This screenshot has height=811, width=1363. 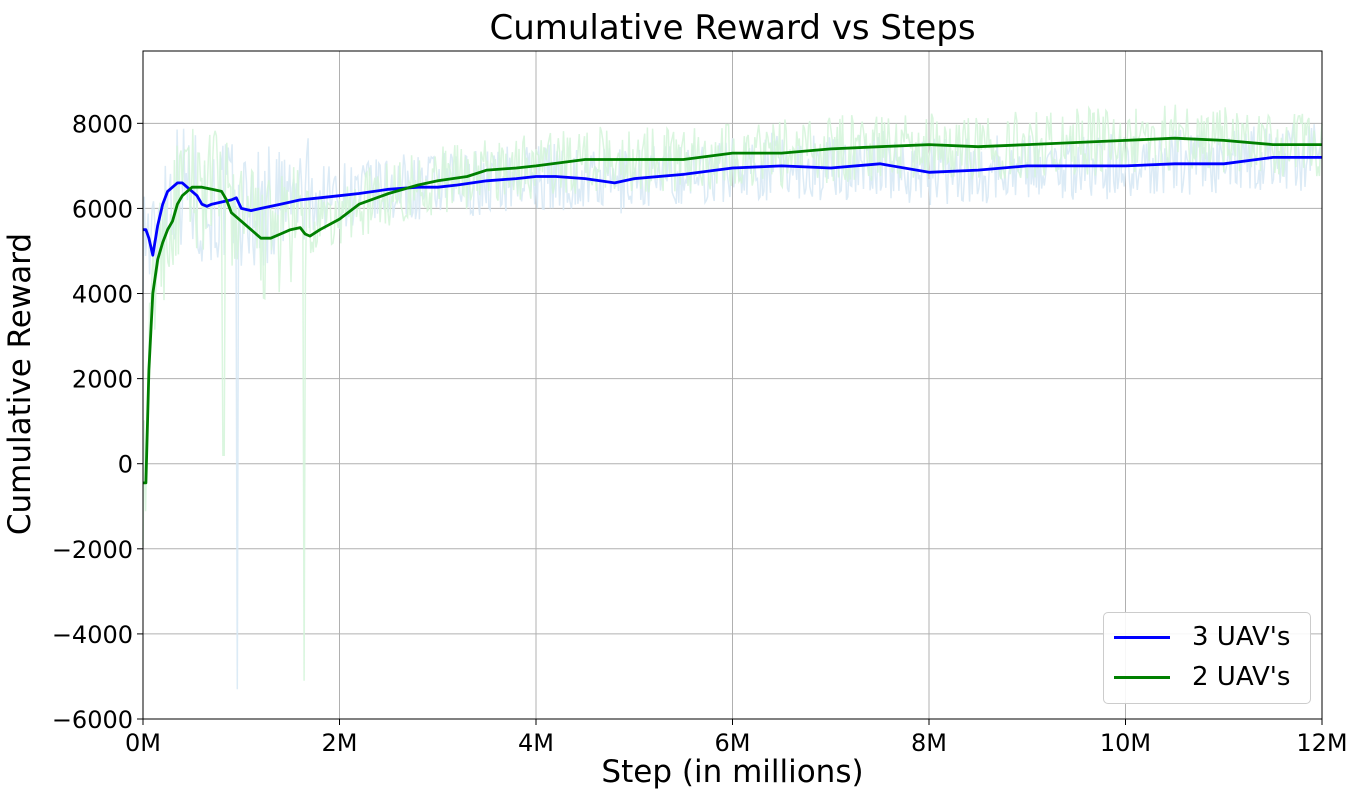 I want to click on legend-swatch-3-uavs, so click(x=1142, y=637).